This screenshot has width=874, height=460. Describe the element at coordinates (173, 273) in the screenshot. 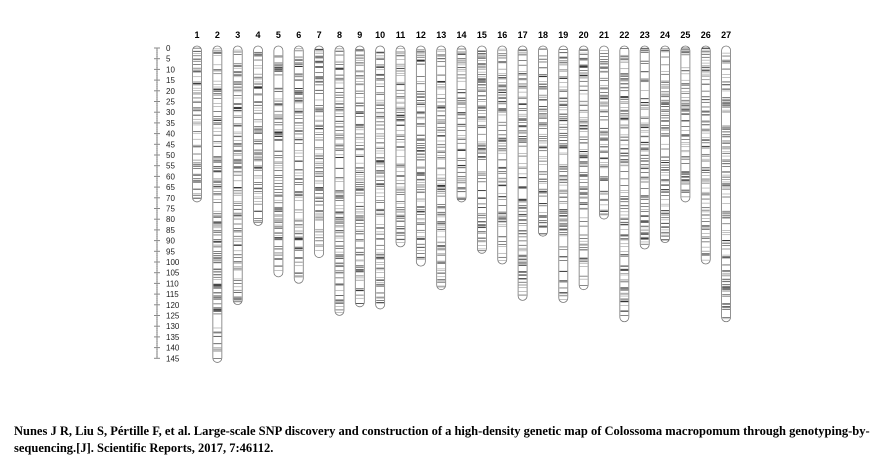

I see `scale-tick-label: 105` at that location.